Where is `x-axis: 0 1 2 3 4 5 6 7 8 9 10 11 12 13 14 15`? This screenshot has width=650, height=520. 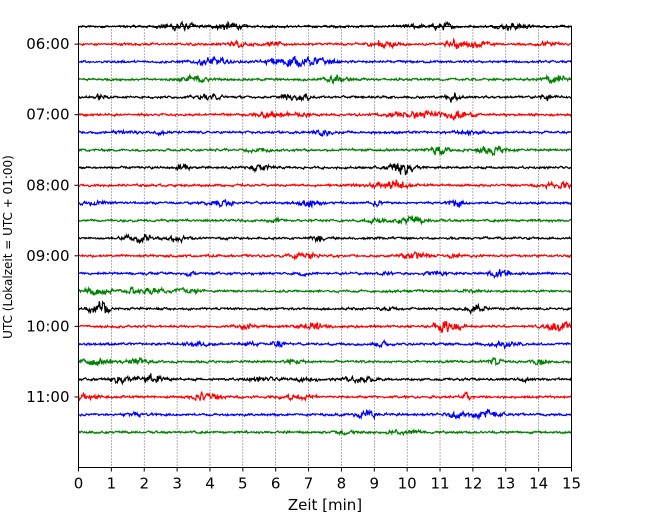 x-axis: 0 1 2 3 4 5 6 7 8 9 10 11 12 13 14 15 is located at coordinates (327, 480).